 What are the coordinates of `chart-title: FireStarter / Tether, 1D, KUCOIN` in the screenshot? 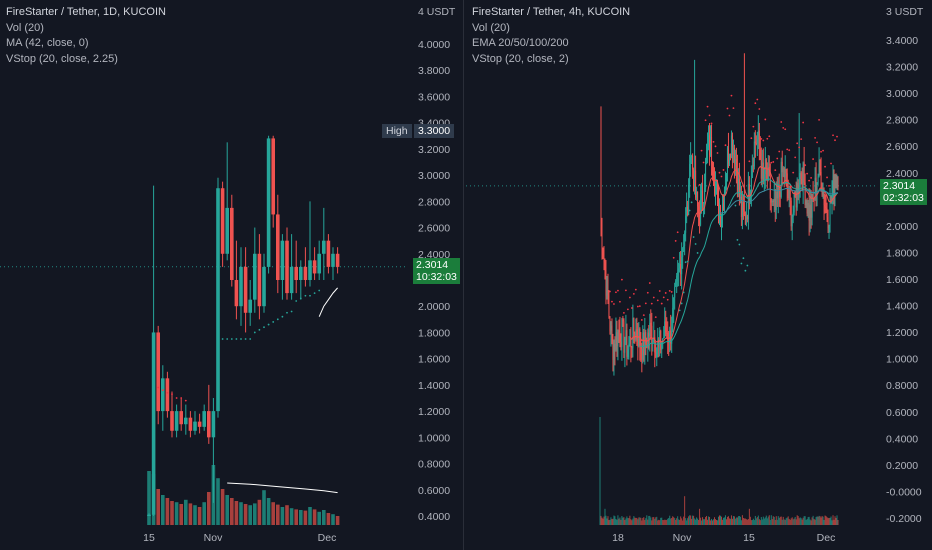 It's located at (86, 12).